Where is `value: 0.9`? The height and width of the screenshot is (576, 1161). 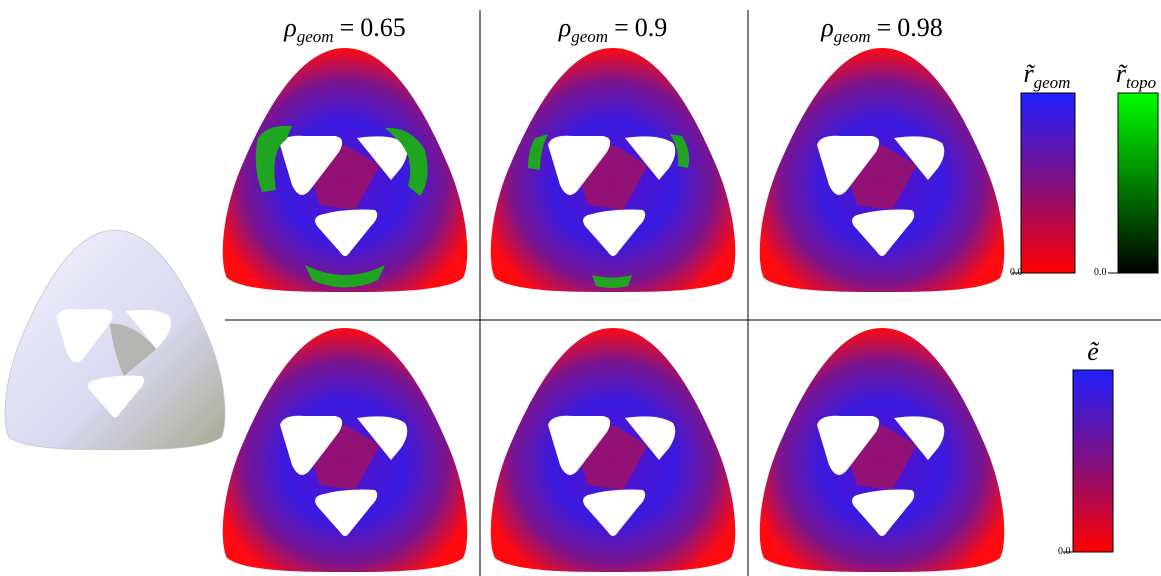
value: 0.9 is located at coordinates (651, 27).